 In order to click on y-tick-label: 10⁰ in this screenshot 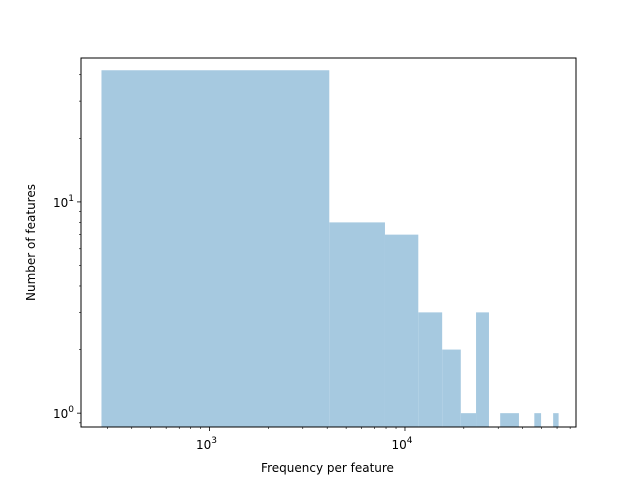, I will do `click(63, 413)`.